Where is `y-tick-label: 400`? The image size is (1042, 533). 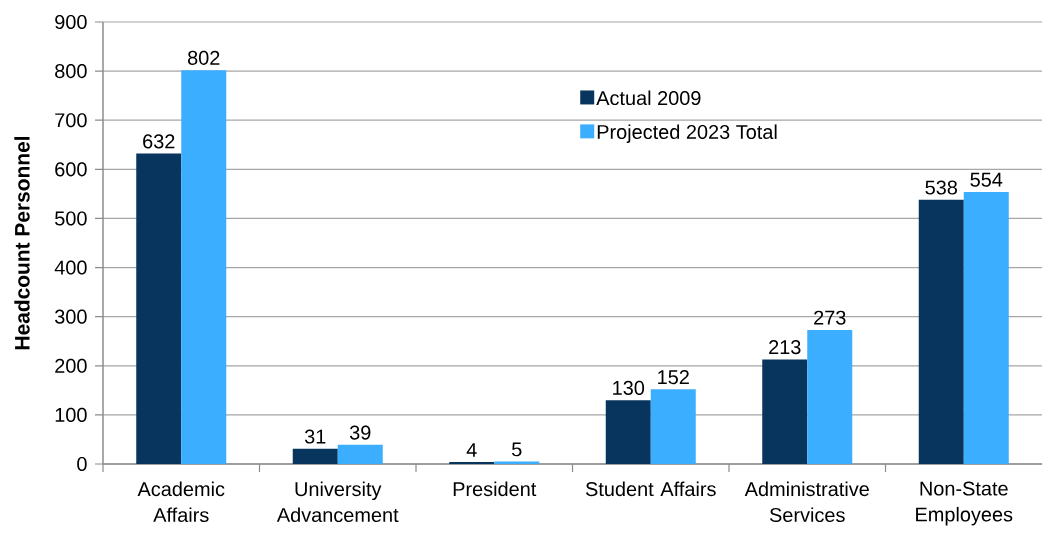
y-tick-label: 400 is located at coordinates (70, 267).